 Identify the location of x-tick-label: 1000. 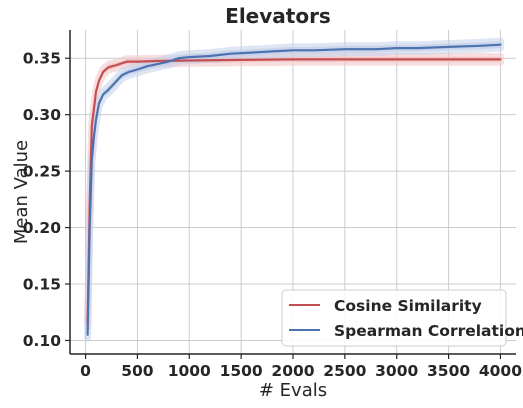
(189, 371).